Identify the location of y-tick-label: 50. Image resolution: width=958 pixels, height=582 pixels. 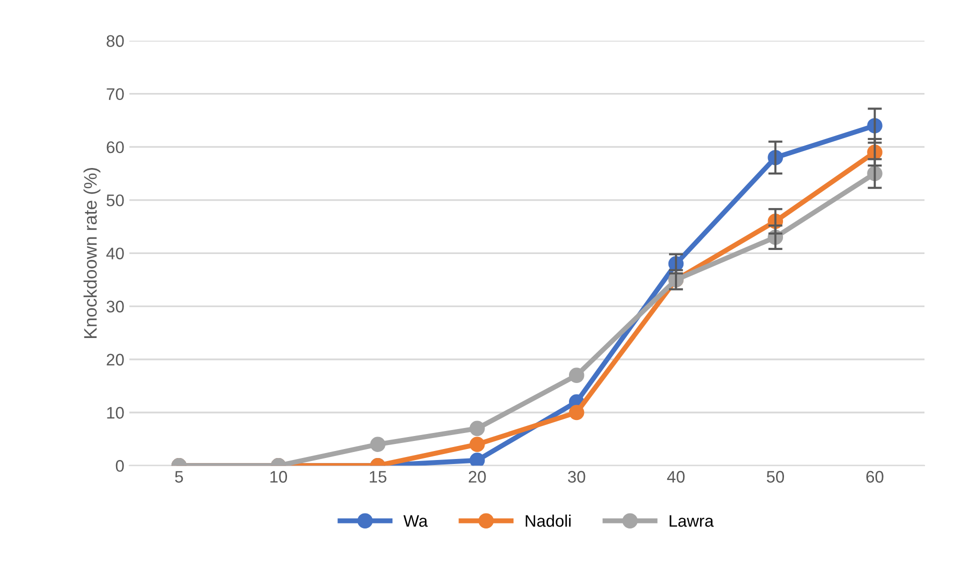
(115, 200).